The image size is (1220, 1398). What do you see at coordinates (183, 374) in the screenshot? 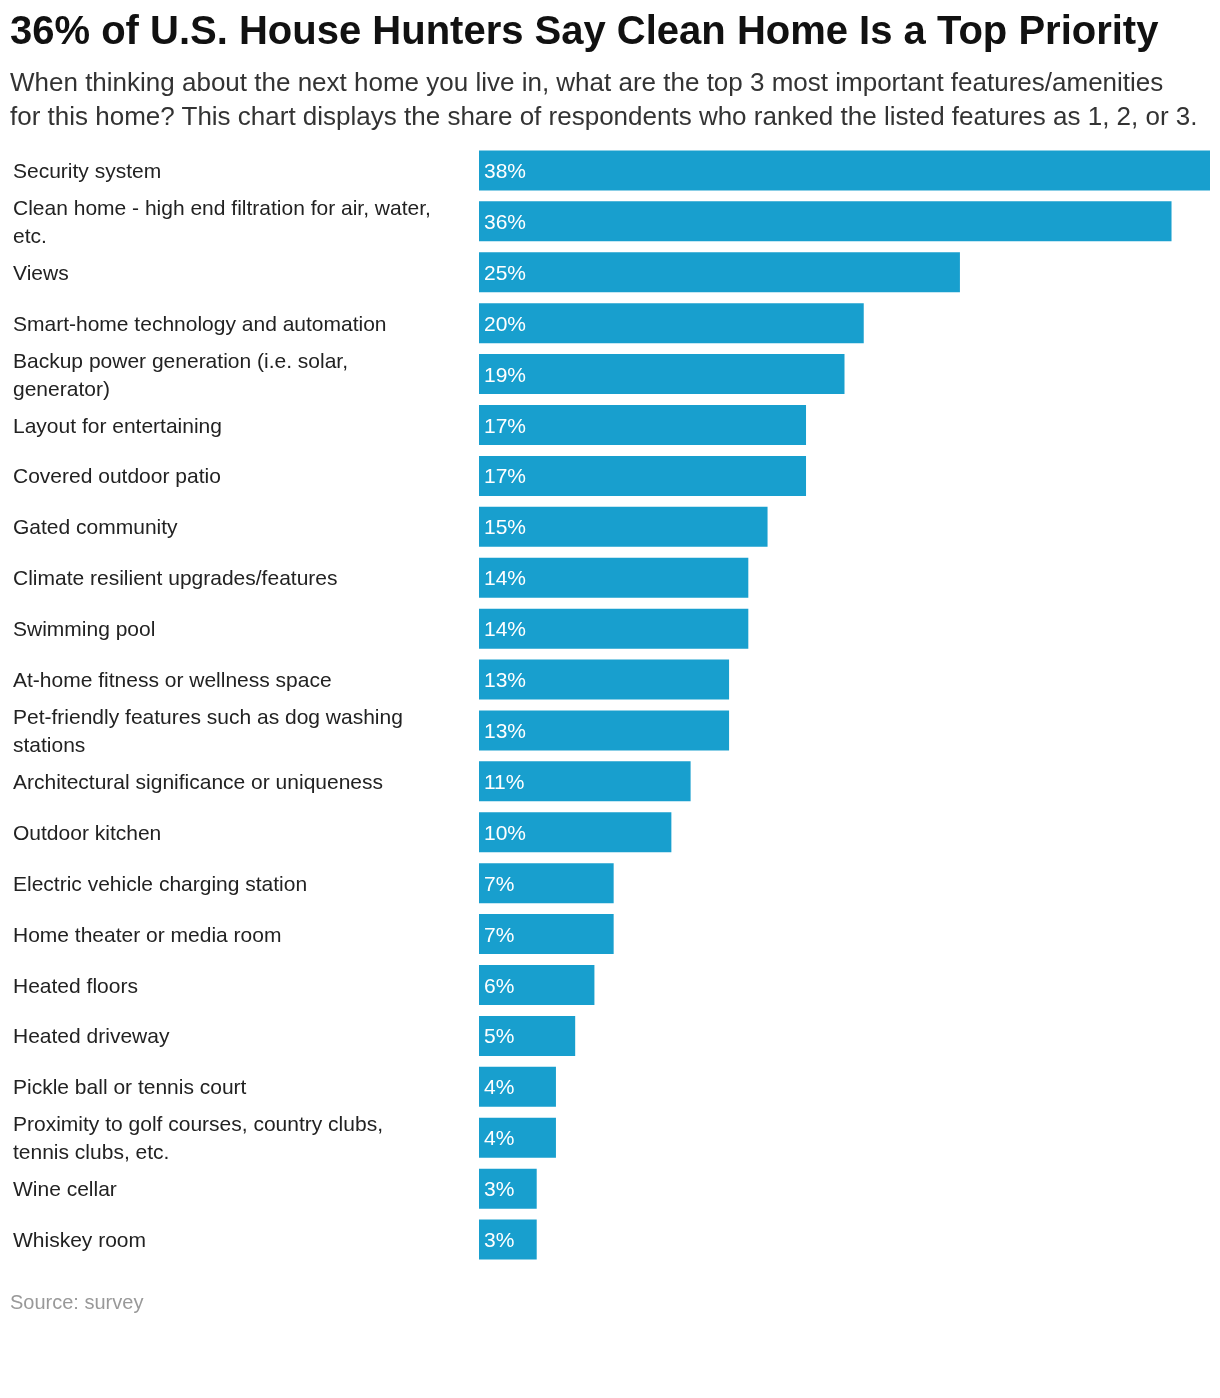
I see `y-tick-label: Backup power generation (i.e. solar, generator)` at bounding box center [183, 374].